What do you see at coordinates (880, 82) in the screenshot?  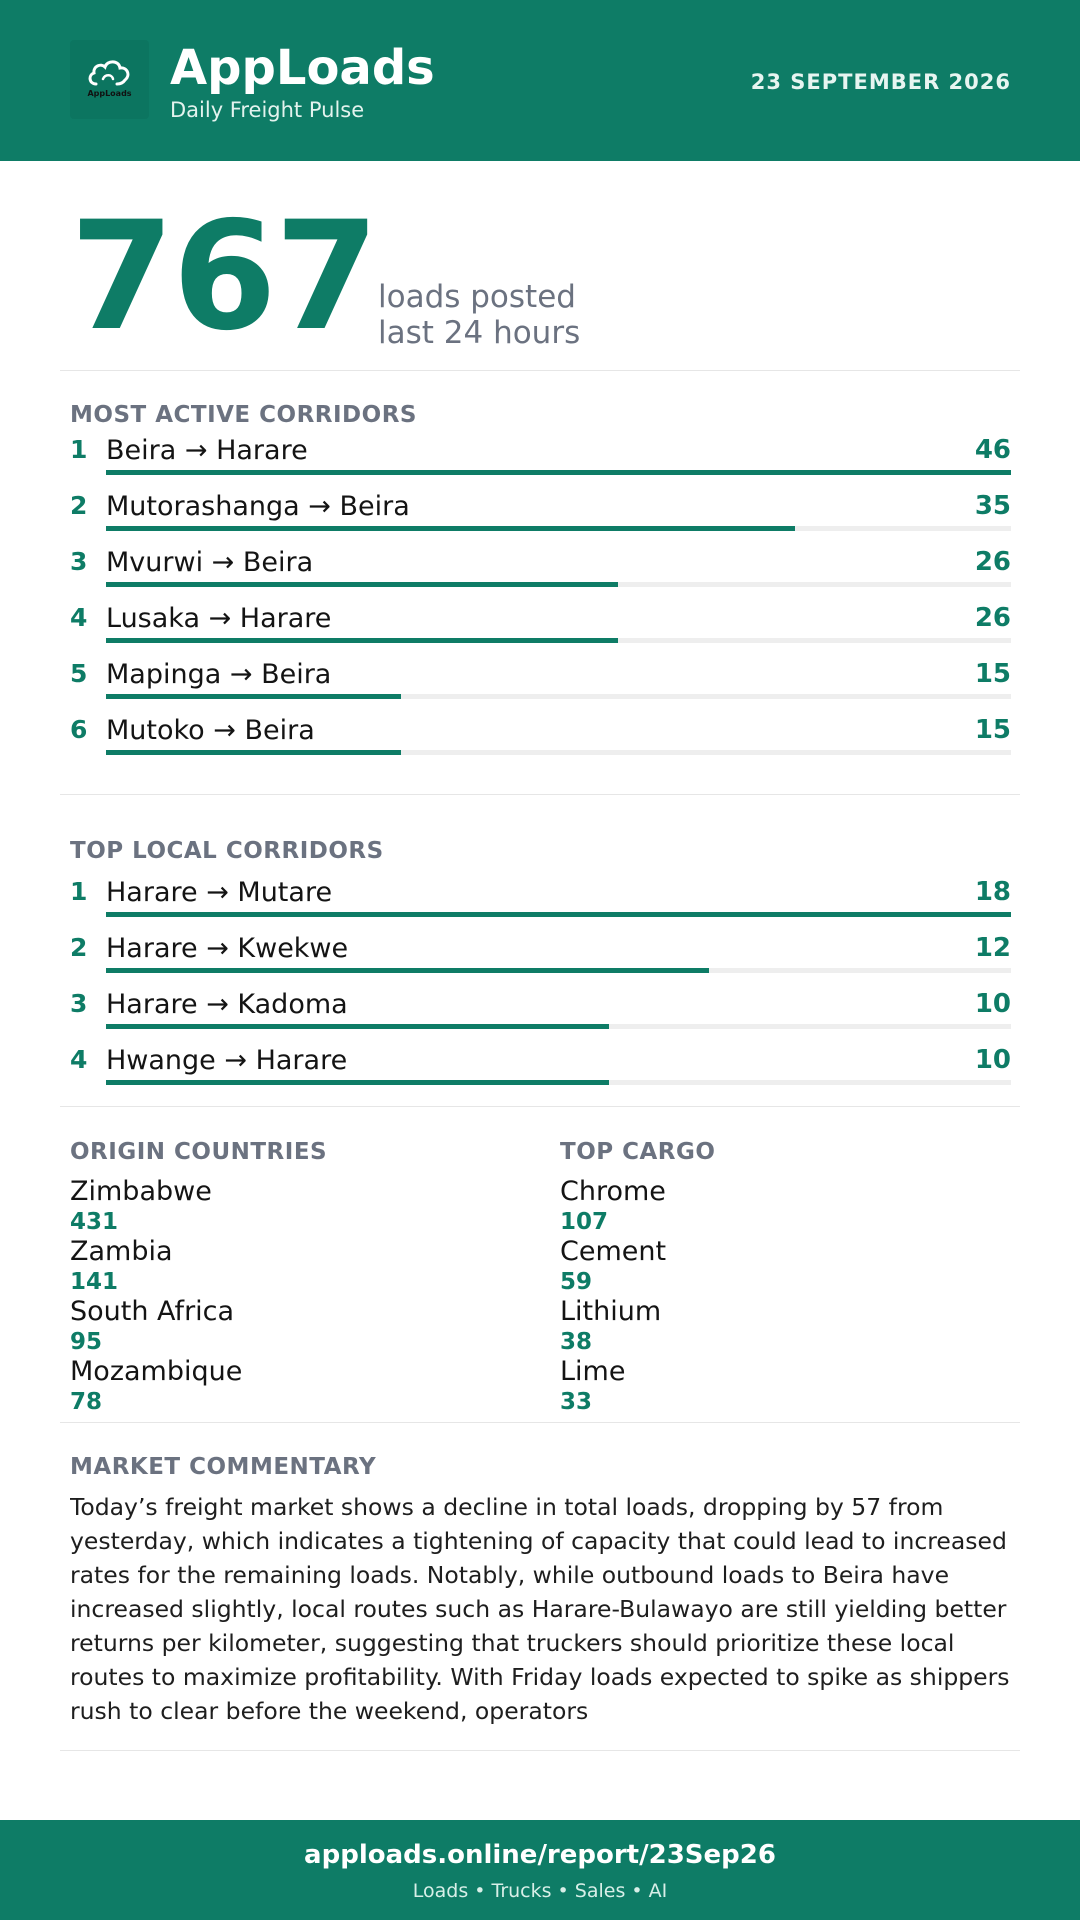 I see `report-date: 23 SEPTEMBER 2026` at bounding box center [880, 82].